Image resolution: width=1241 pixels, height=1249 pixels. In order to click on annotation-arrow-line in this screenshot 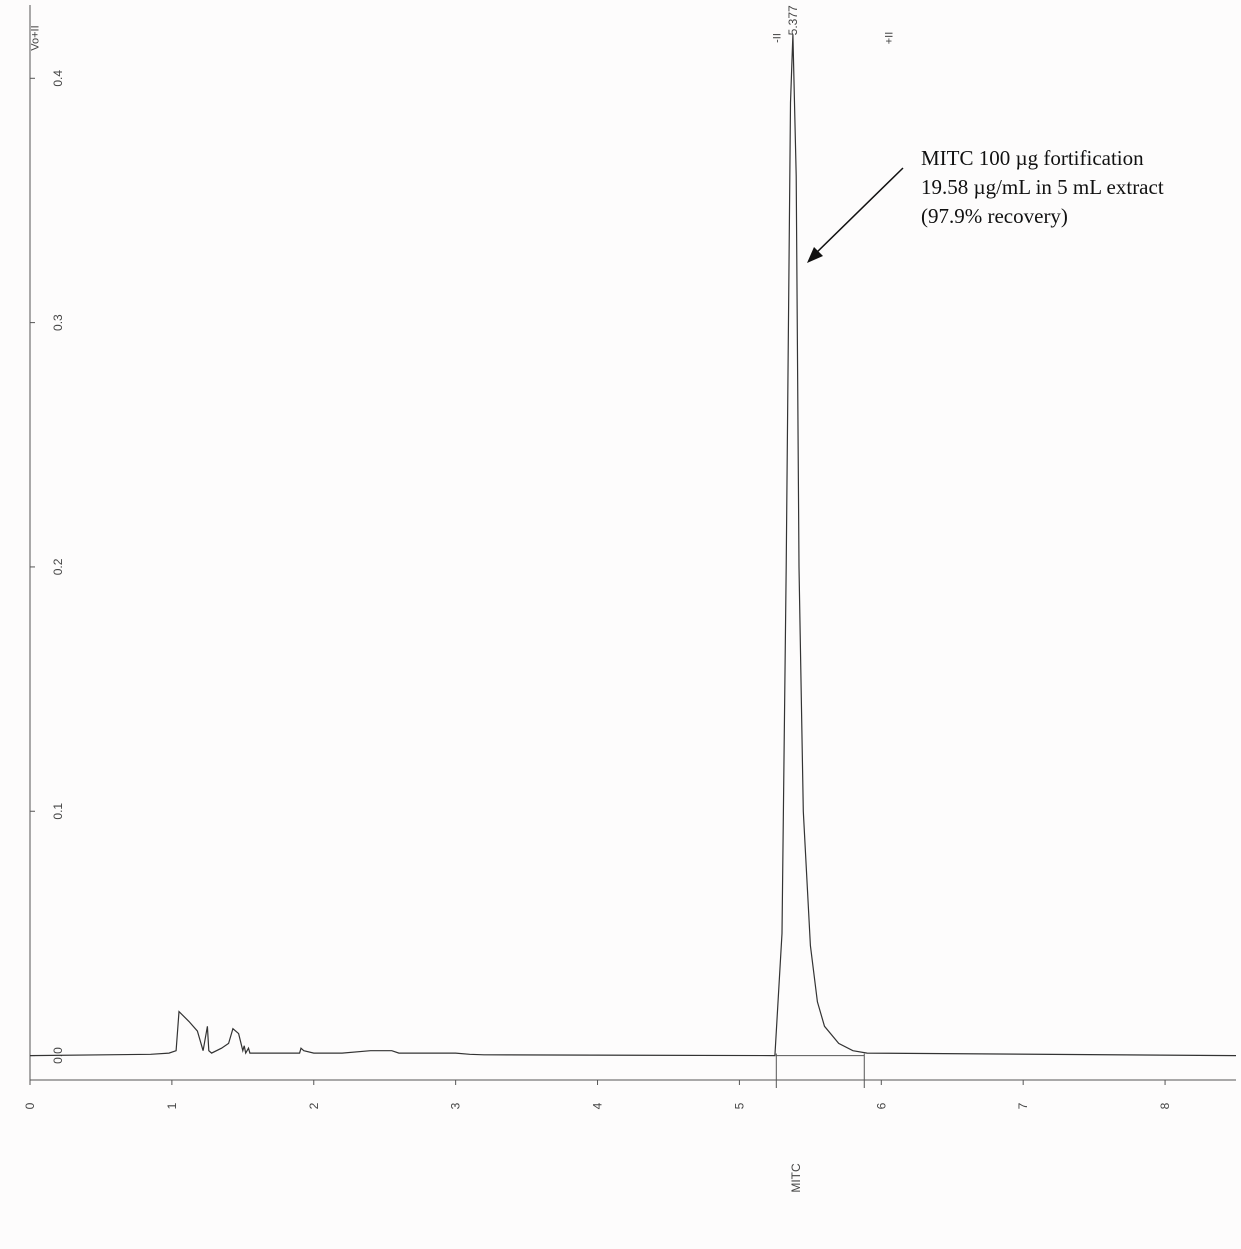, I will do `click(857, 212)`.